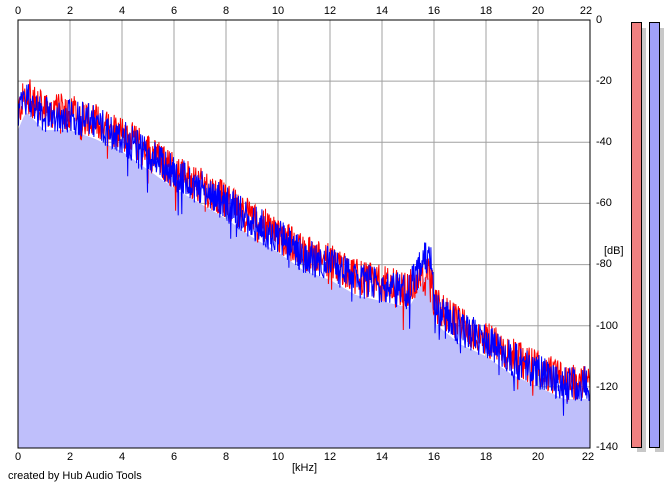  Describe the element at coordinates (604, 142) in the screenshot. I see `y-tick: -40` at that location.